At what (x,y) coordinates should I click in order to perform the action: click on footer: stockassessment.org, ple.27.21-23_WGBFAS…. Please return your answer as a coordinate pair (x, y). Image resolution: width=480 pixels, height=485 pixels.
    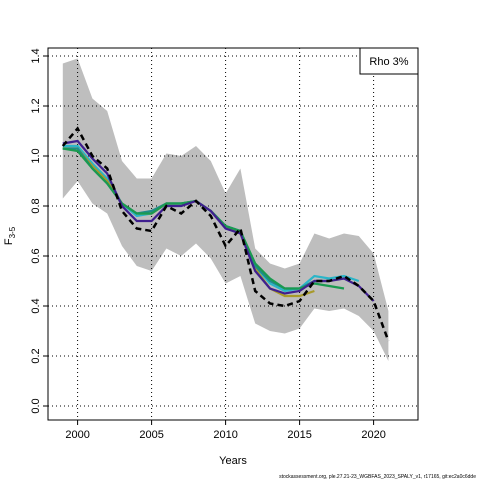
    Looking at the image, I should click on (377, 477).